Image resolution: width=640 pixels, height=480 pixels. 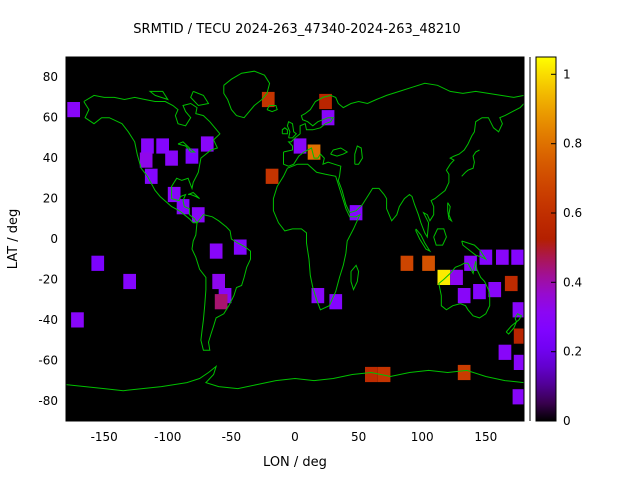 I want to click on colorbar-tick-label: 0.8, so click(x=572, y=144).